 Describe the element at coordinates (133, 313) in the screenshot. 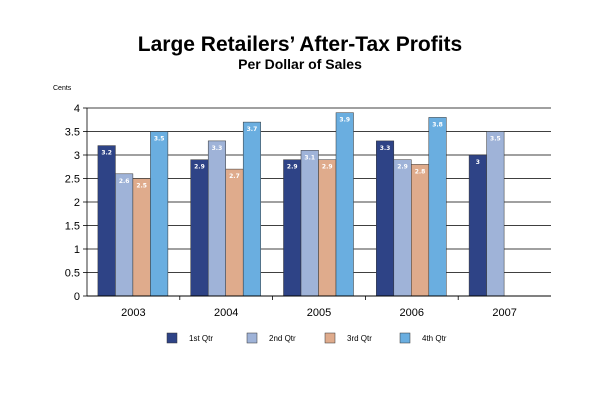

I see `x-tick-label: 2003` at that location.